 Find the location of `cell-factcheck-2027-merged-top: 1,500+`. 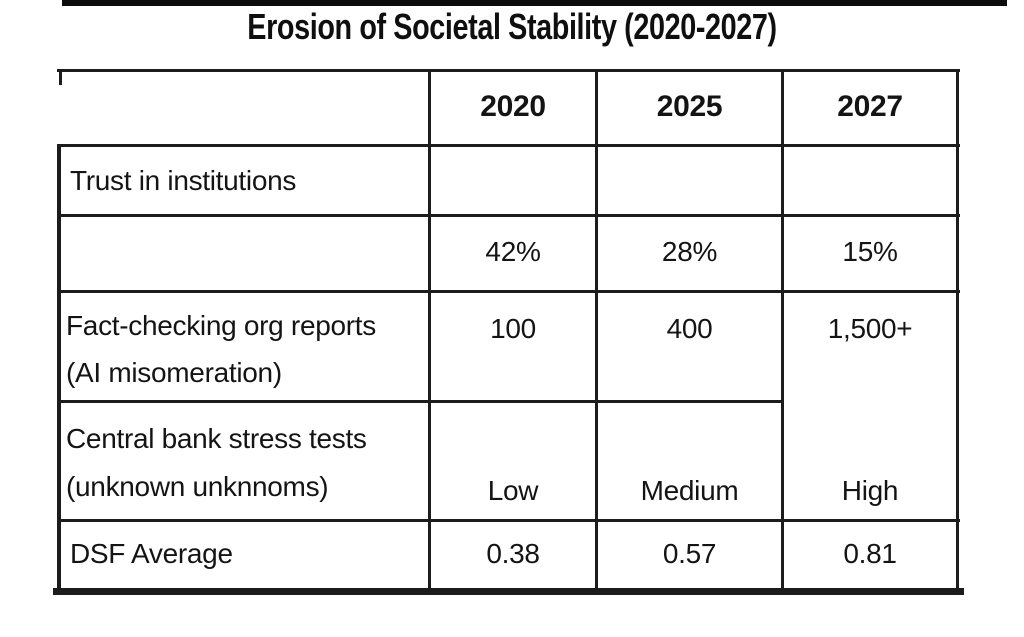

cell-factcheck-2027-merged-top: 1,500+ is located at coordinates (870, 328).